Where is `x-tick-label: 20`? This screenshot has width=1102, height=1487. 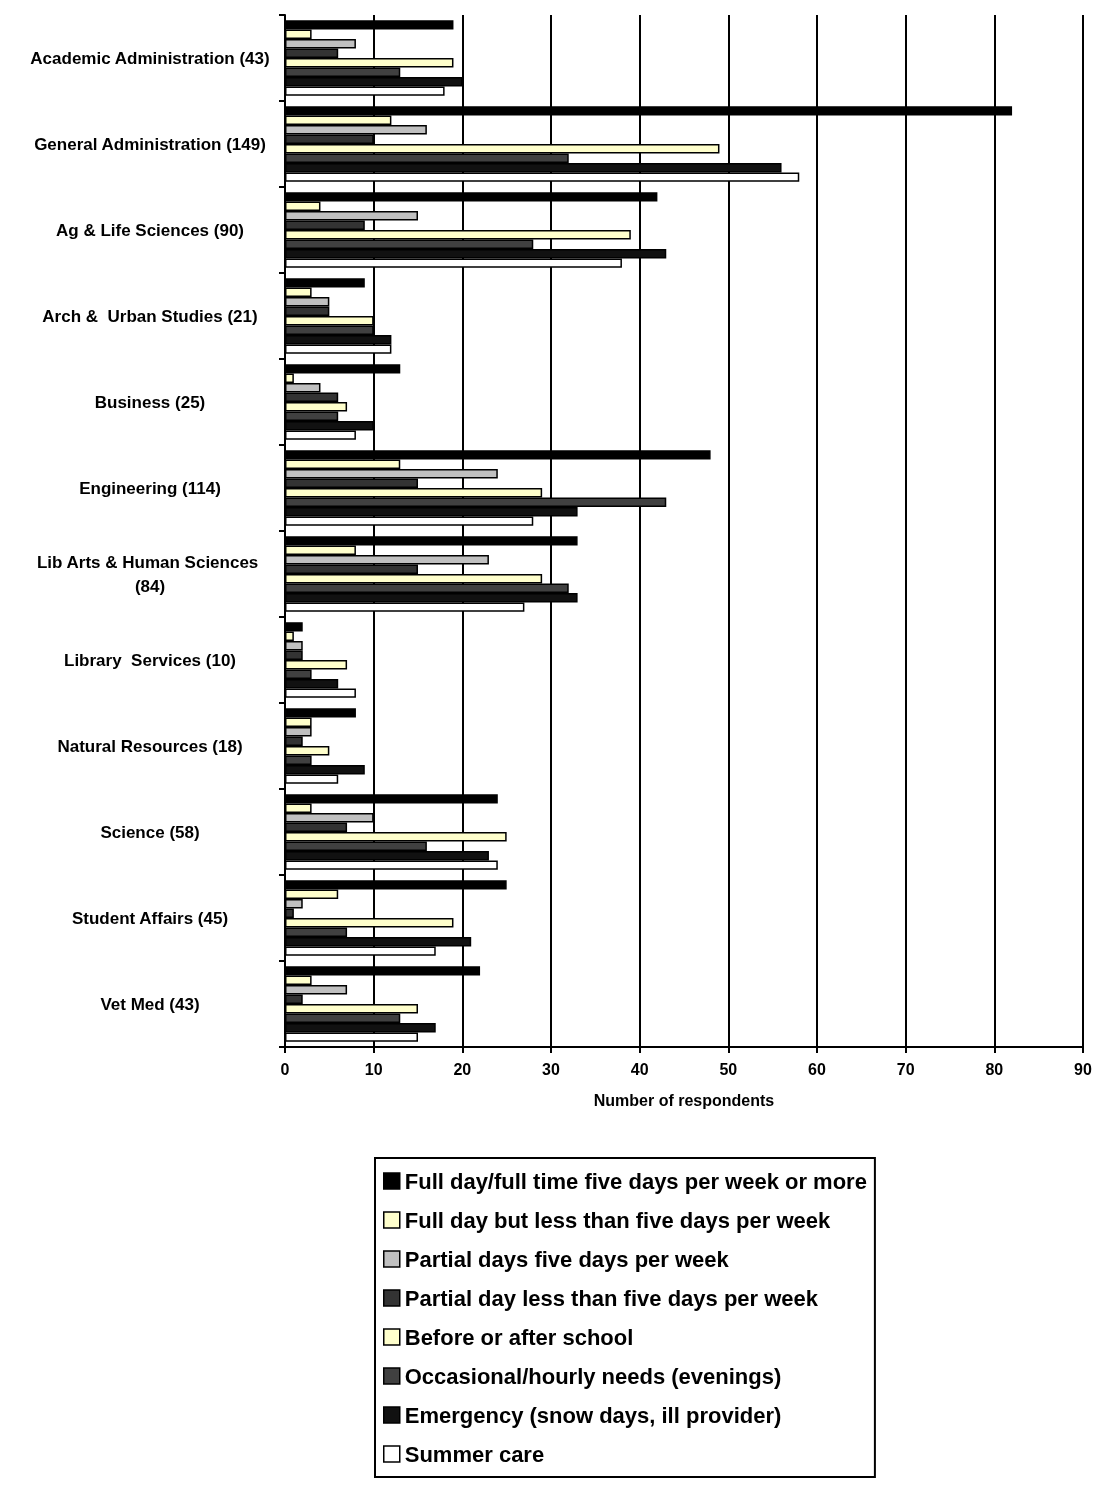
x-tick-label: 20 is located at coordinates (462, 1069).